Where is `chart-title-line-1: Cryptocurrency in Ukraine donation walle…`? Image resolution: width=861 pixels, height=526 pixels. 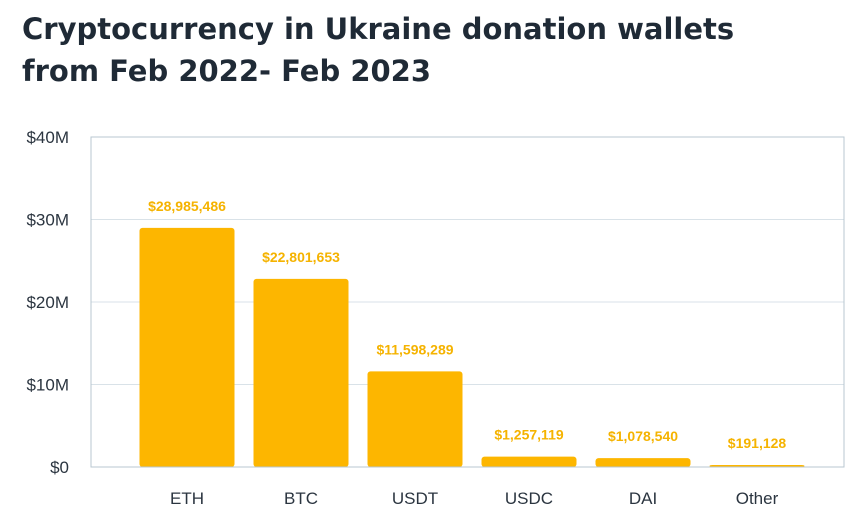
chart-title-line-1: Cryptocurrency in Ukraine donation walle… is located at coordinates (378, 29).